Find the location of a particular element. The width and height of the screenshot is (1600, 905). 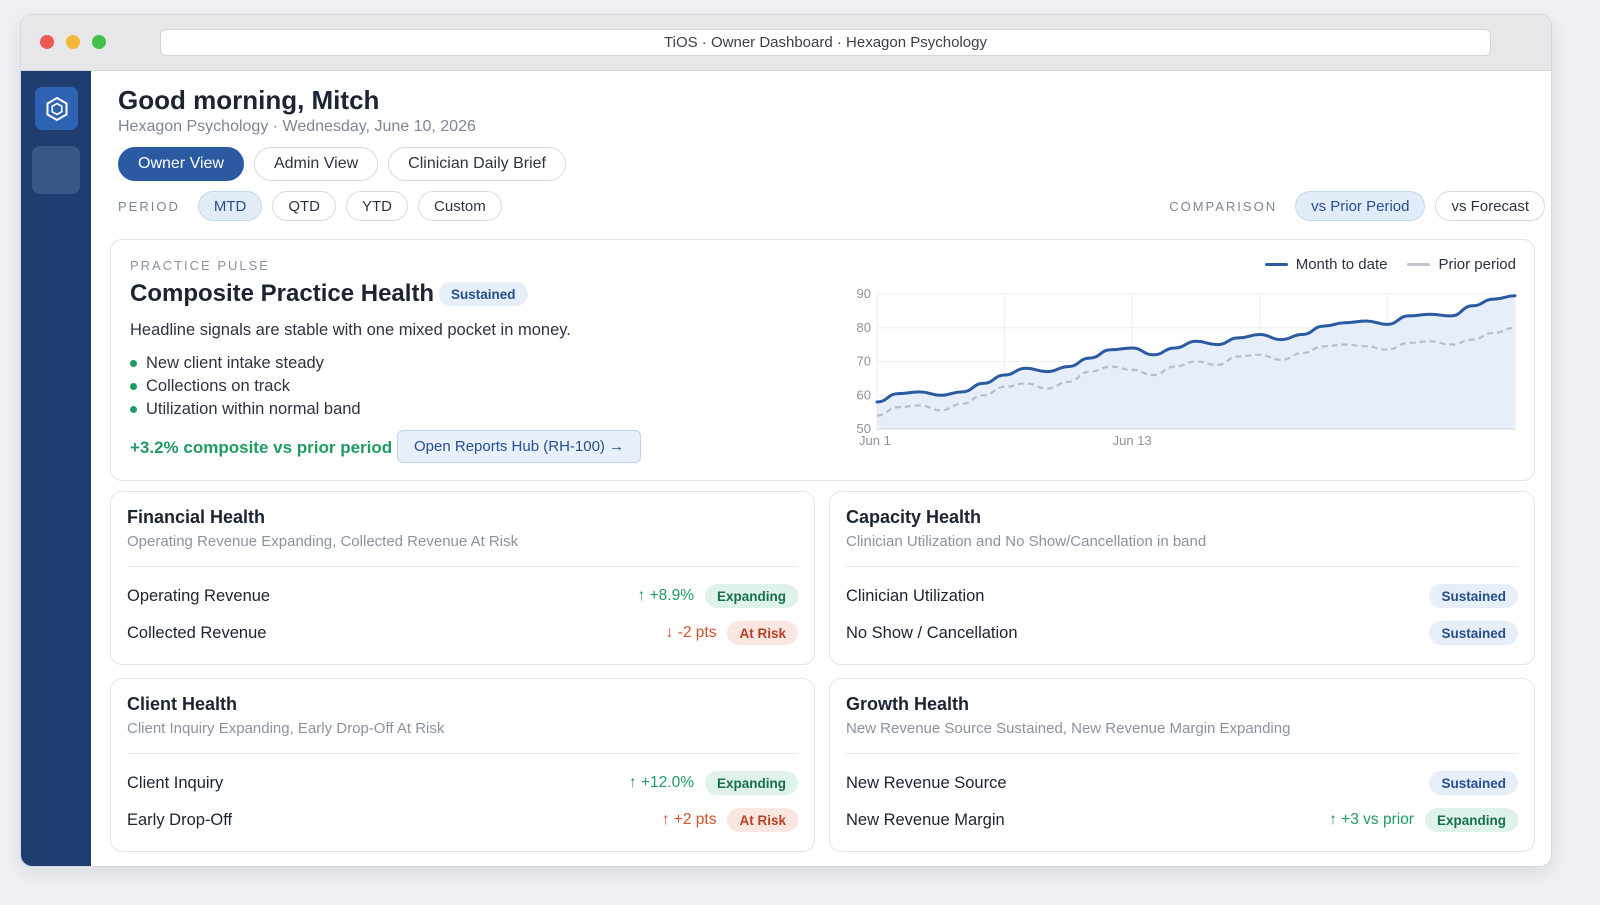

metric-label: Clinician Utilization is located at coordinates (915, 595).